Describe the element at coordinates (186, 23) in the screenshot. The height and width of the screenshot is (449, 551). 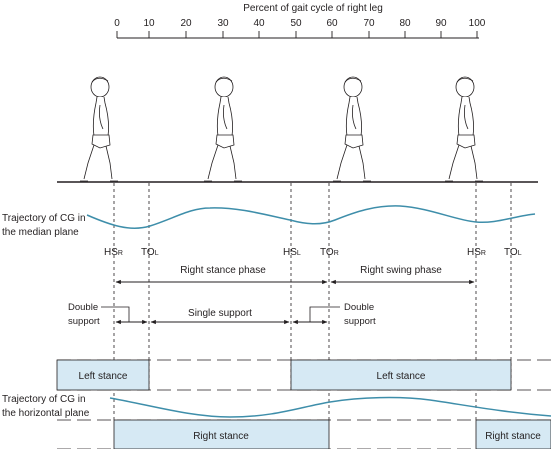
I see `tick-label: 20` at that location.